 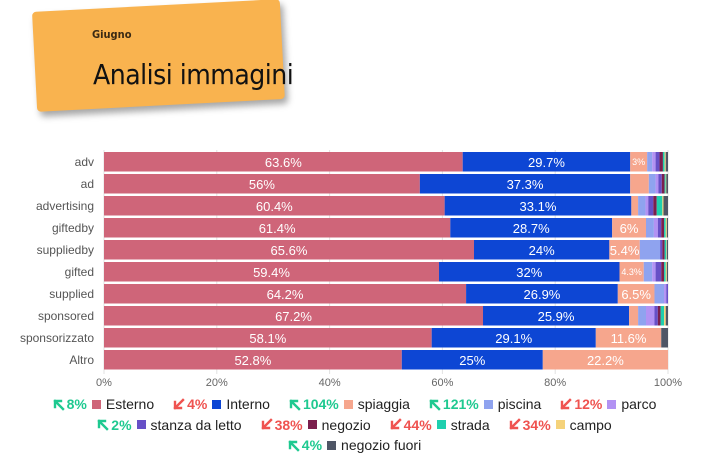 What do you see at coordinates (196, 424) in the screenshot?
I see `legend-label: stanza da letto` at bounding box center [196, 424].